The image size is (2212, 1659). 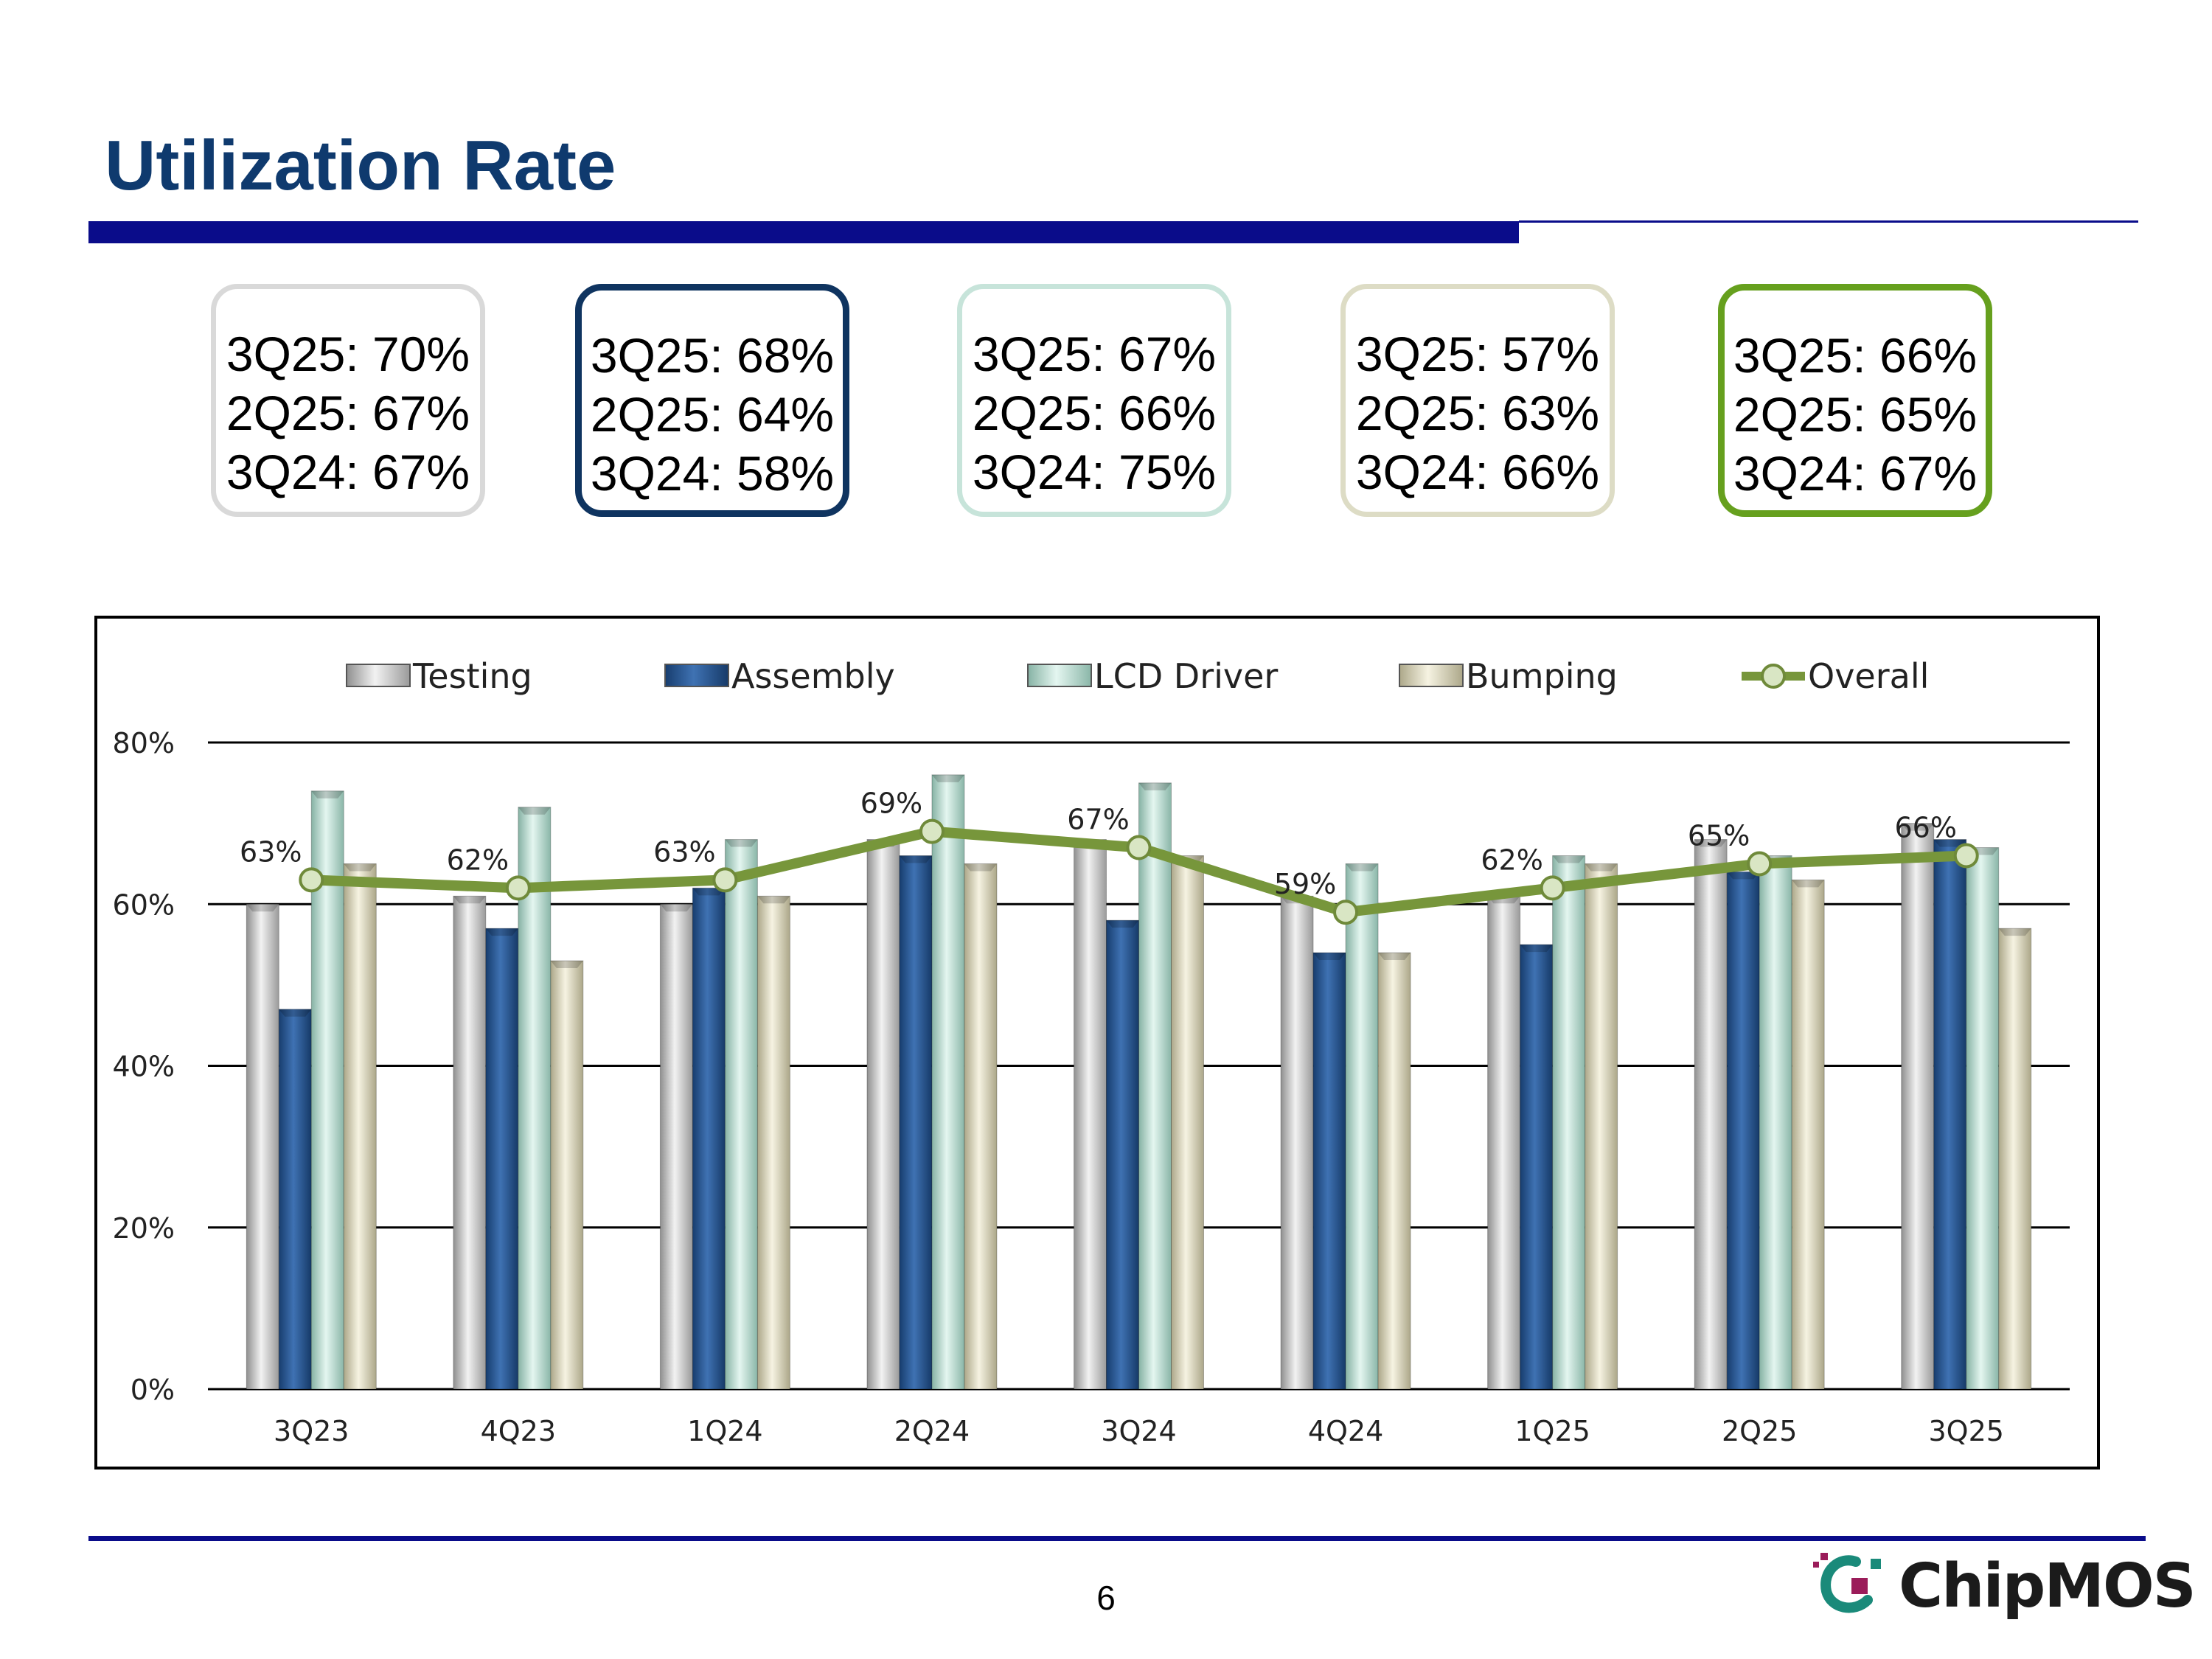 I want to click on x-tick-label: 4Q24, so click(x=1345, y=1431).